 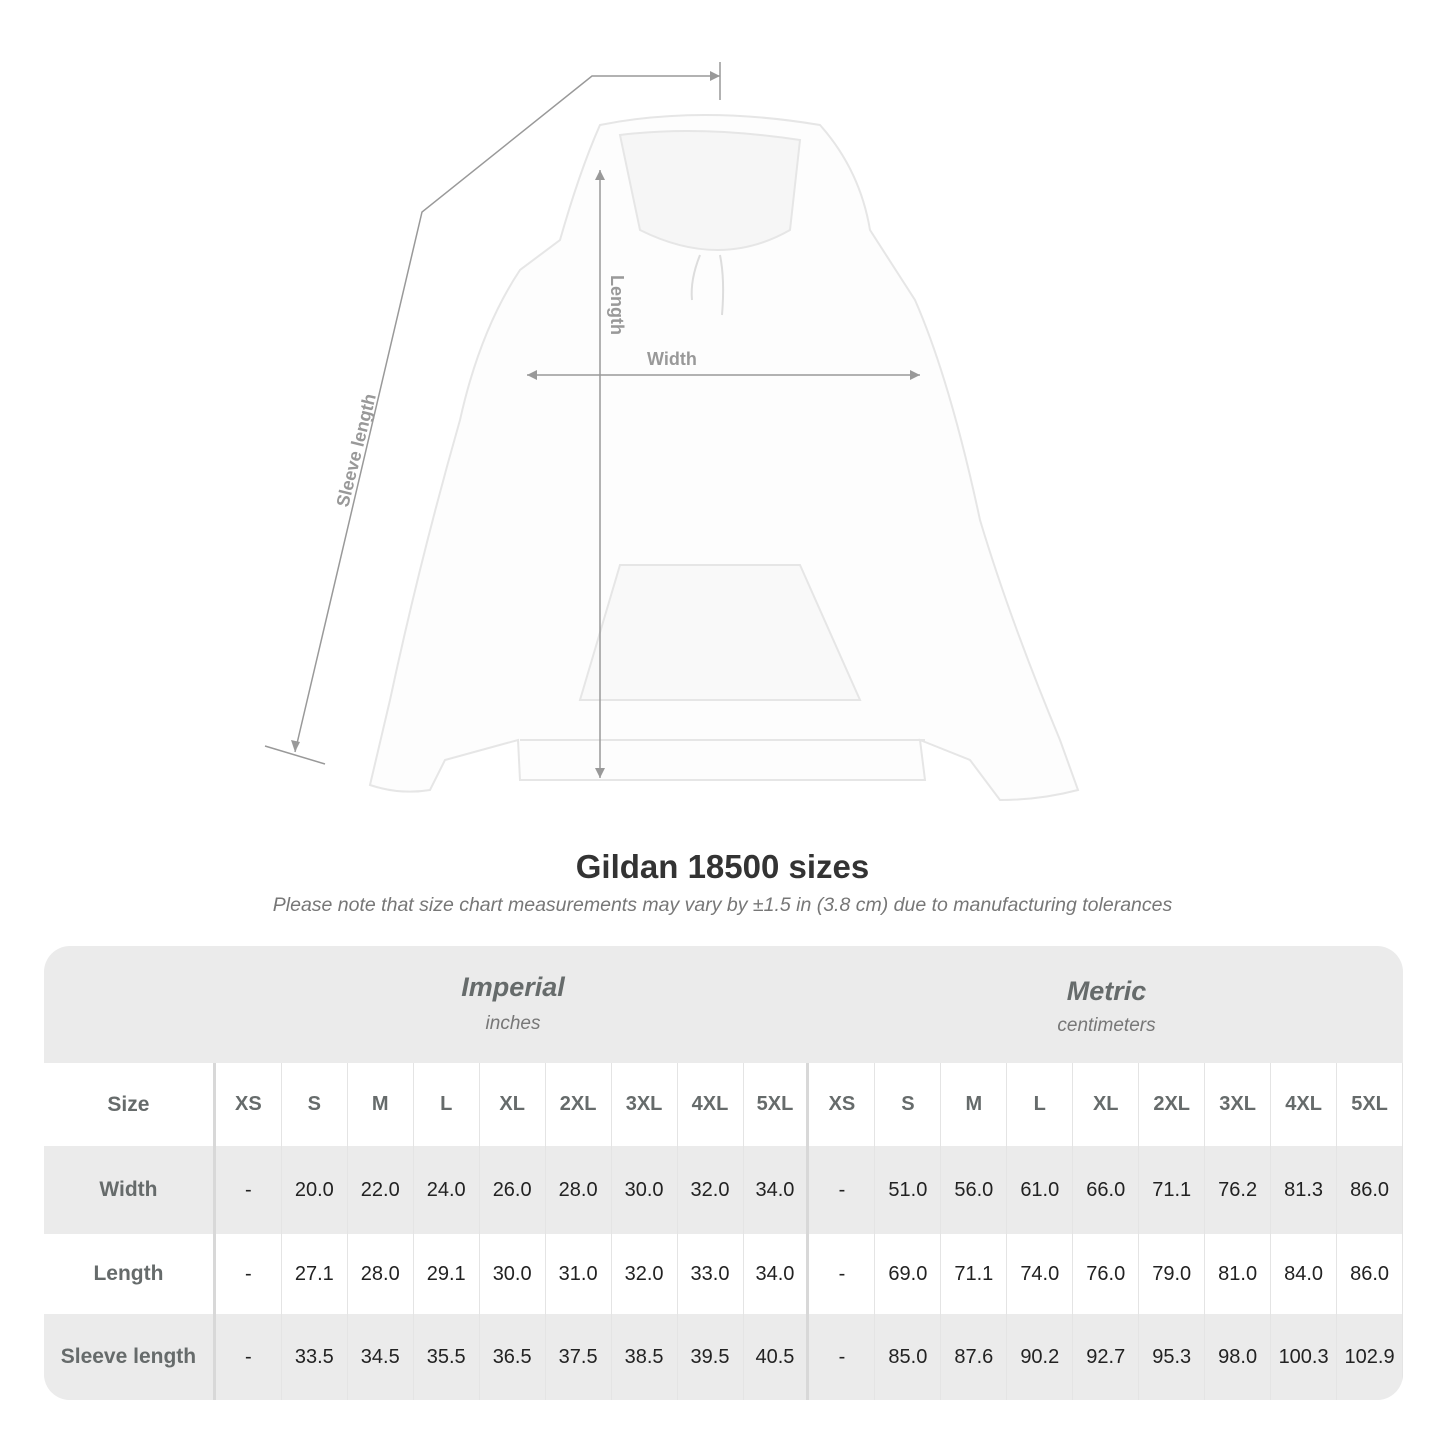 What do you see at coordinates (513, 1004) in the screenshot?
I see `imperial-header: Imperial inches` at bounding box center [513, 1004].